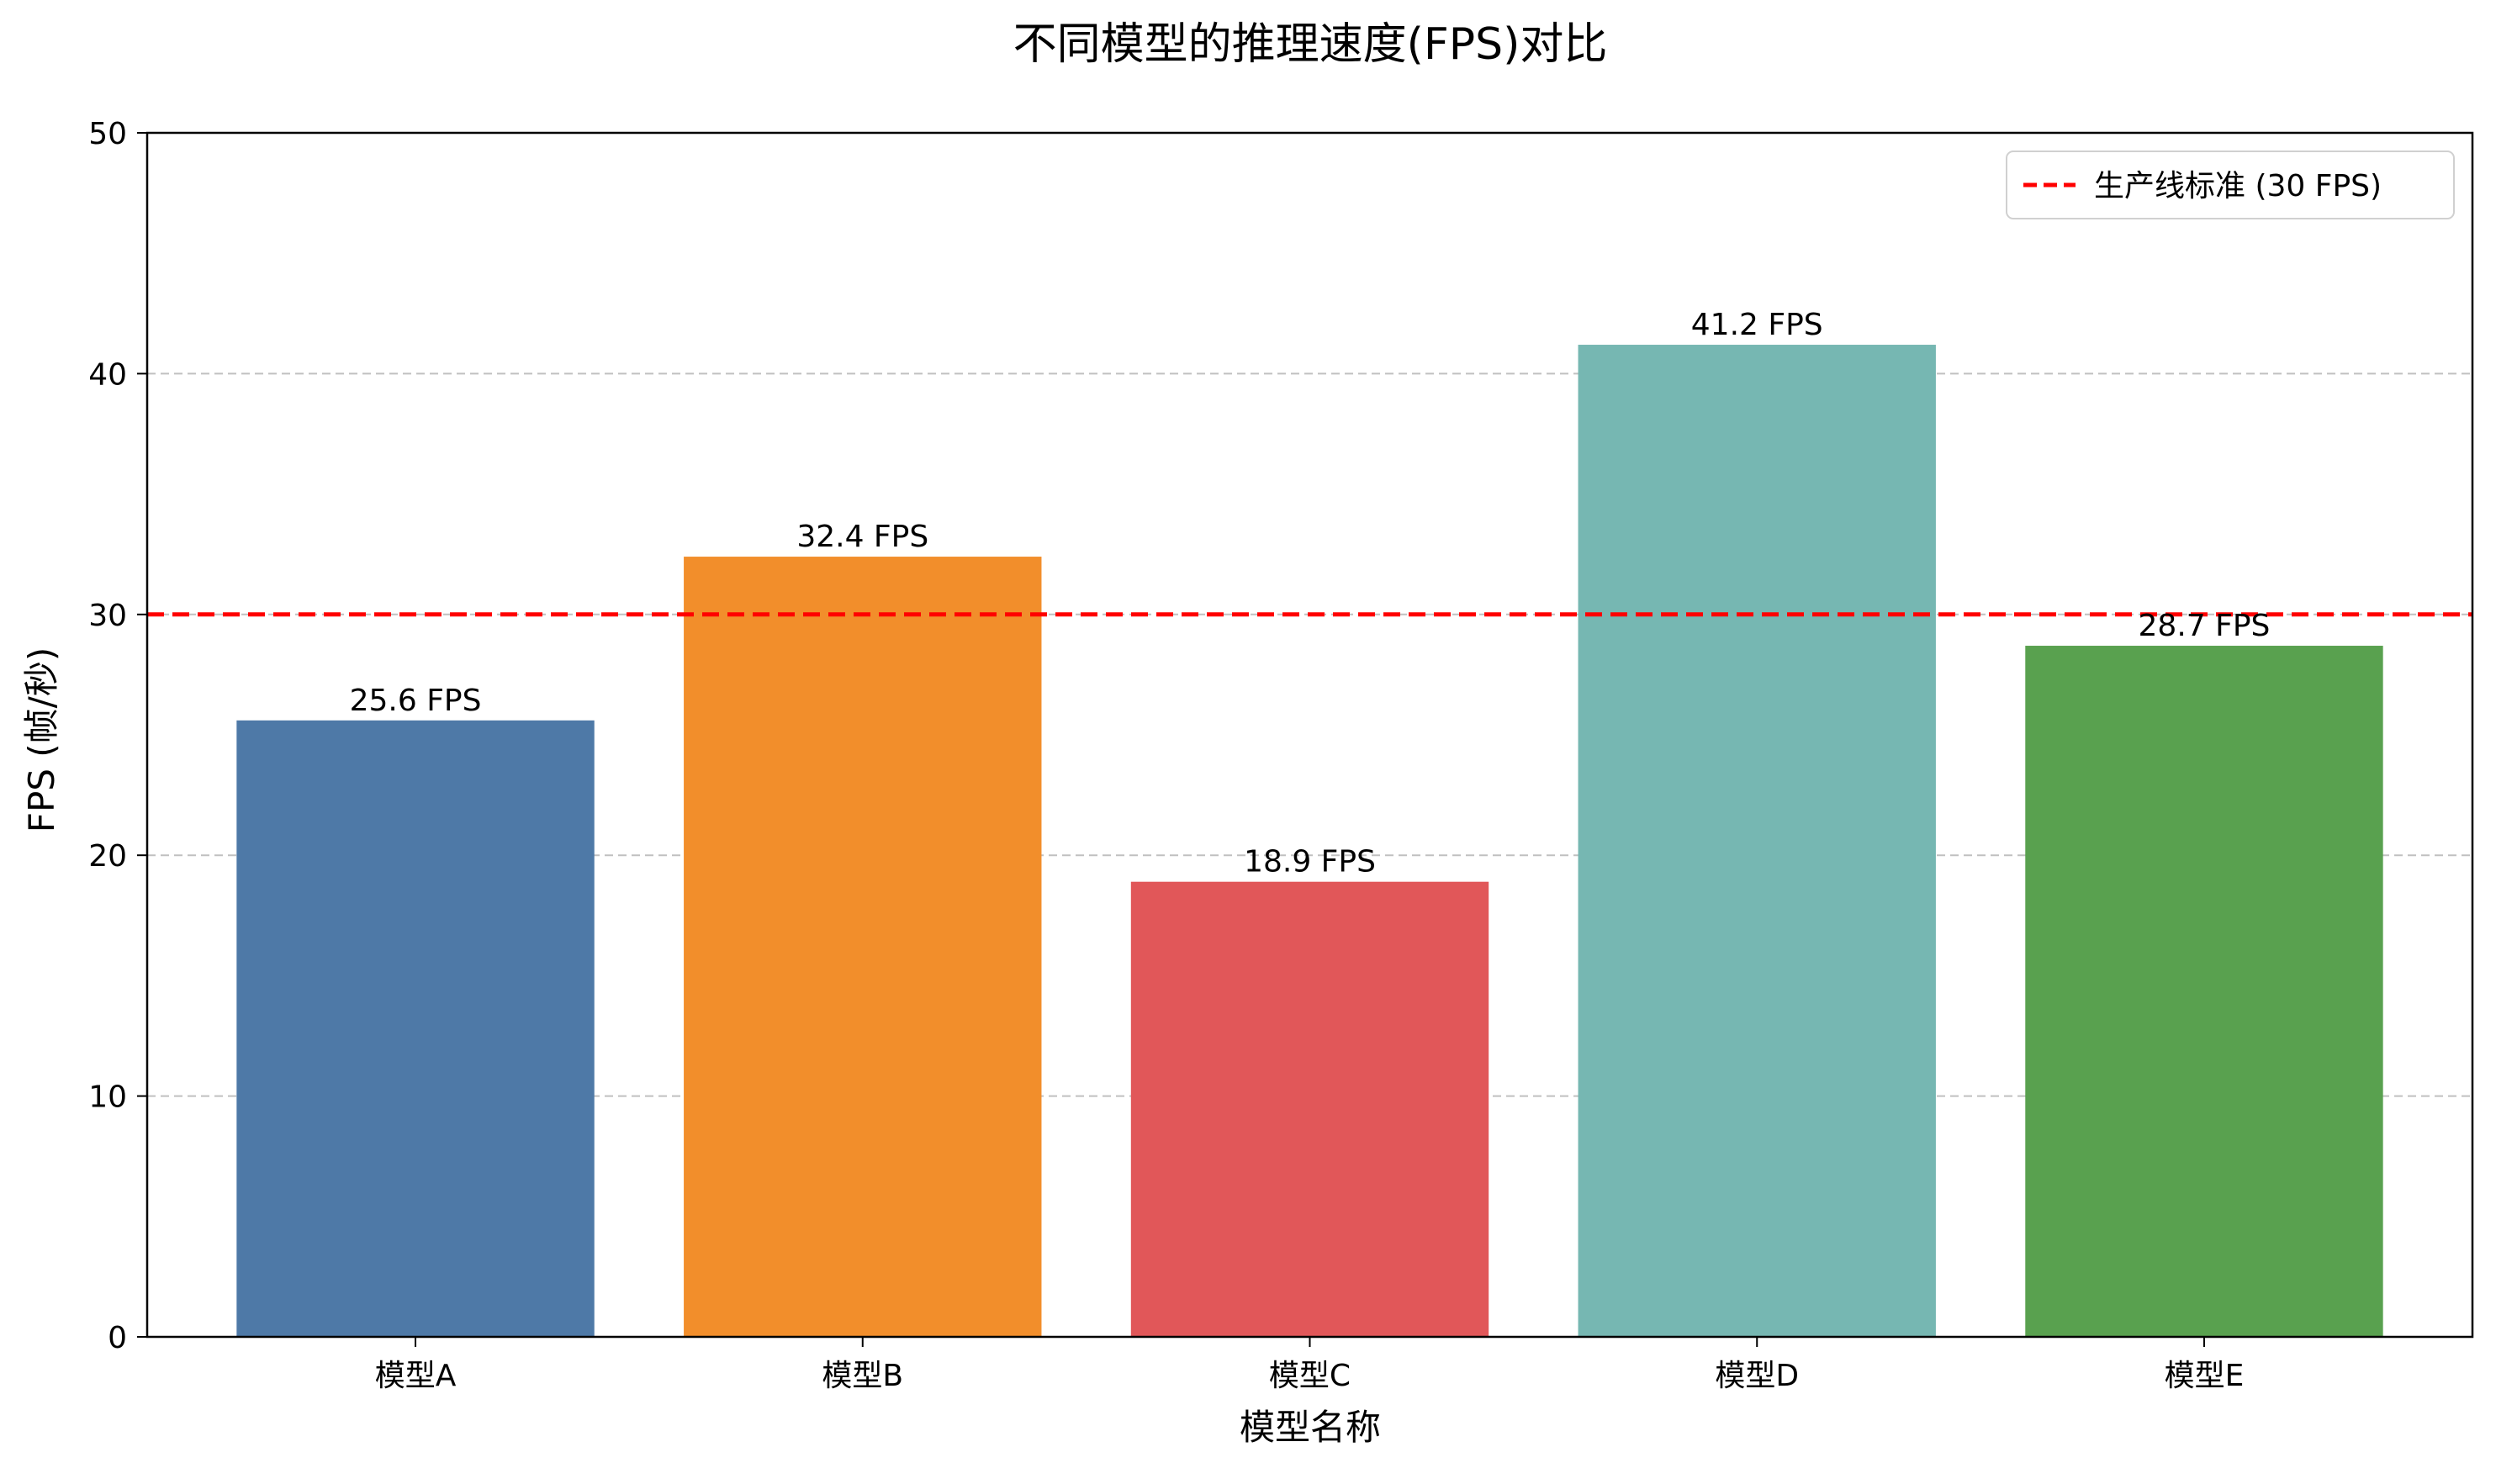 Image resolution: width=2496 pixels, height=1484 pixels. What do you see at coordinates (416, 1376) in the screenshot?
I see `x-tick-label-1: 模型A` at bounding box center [416, 1376].